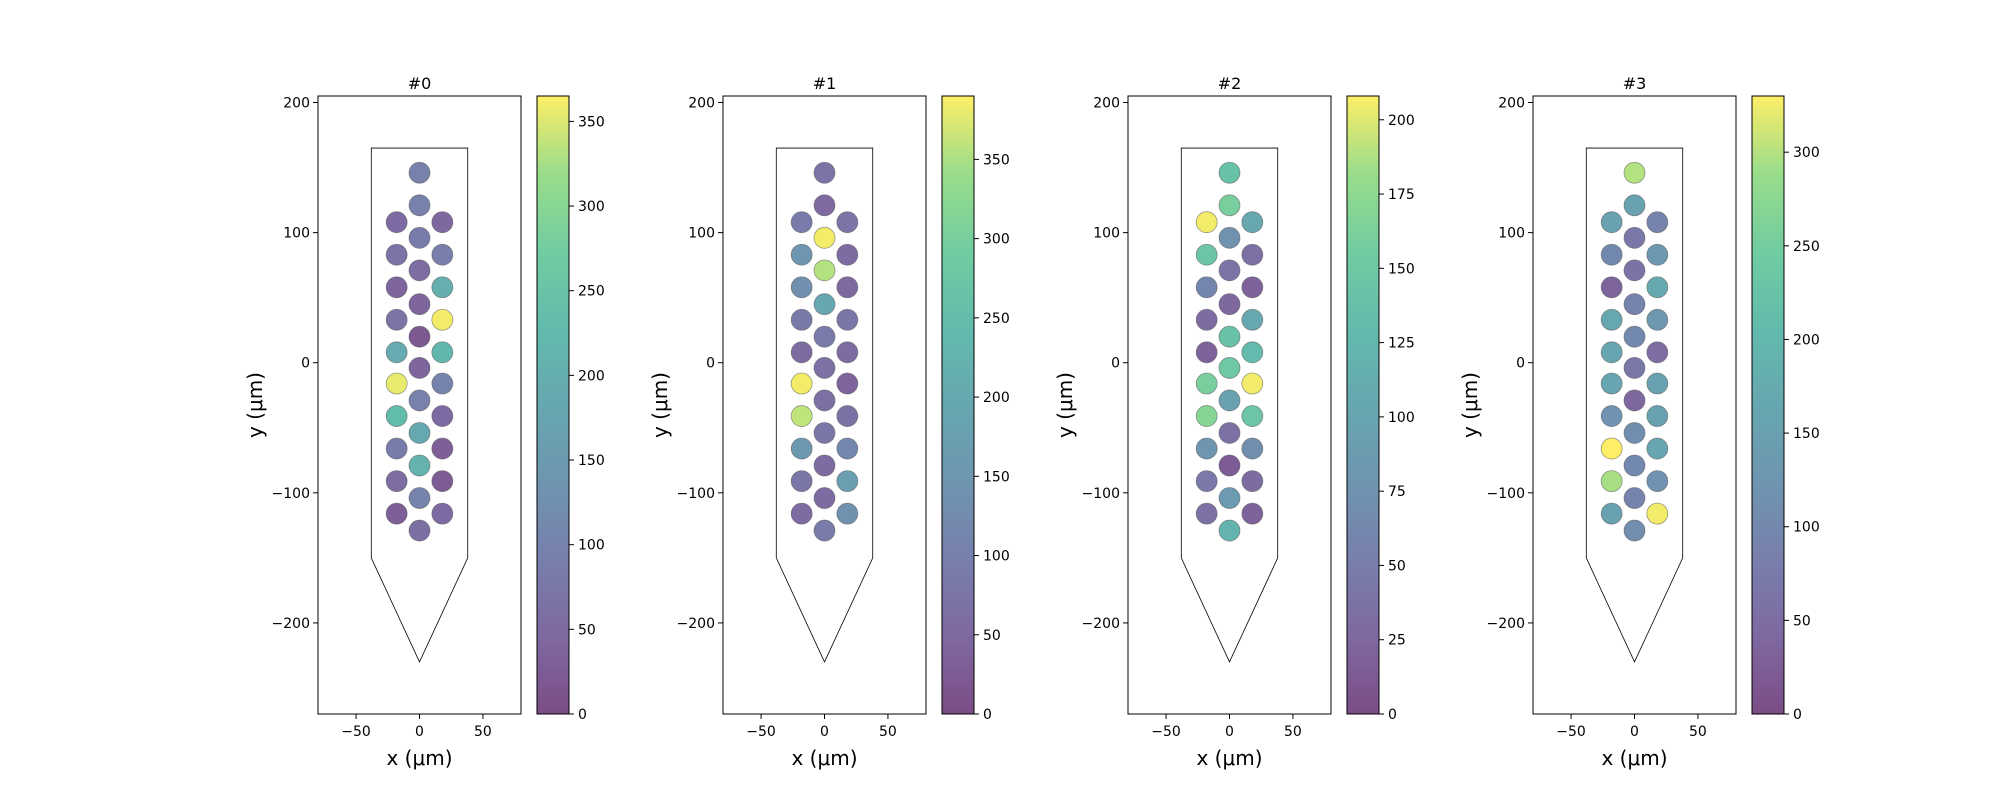 This screenshot has width=2000, height=804. Describe the element at coordinates (996, 160) in the screenshot. I see `colorbar-tick-label: 350` at that location.